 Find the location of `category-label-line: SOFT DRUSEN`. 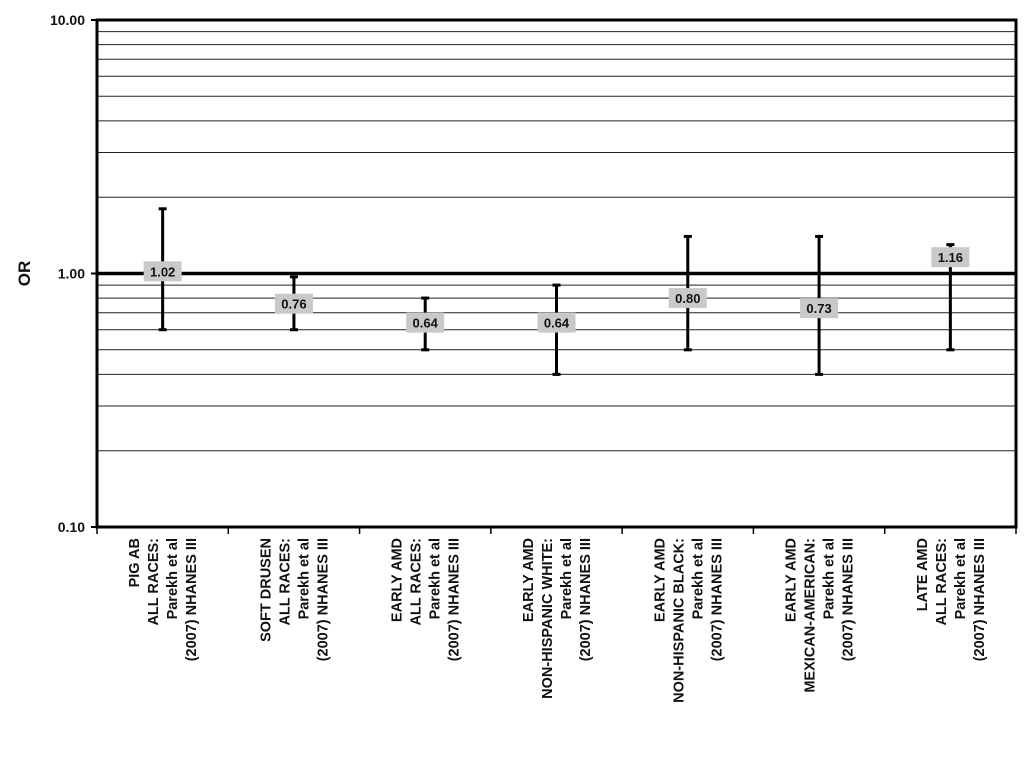

category-label-line: SOFT DRUSEN is located at coordinates (266, 590).